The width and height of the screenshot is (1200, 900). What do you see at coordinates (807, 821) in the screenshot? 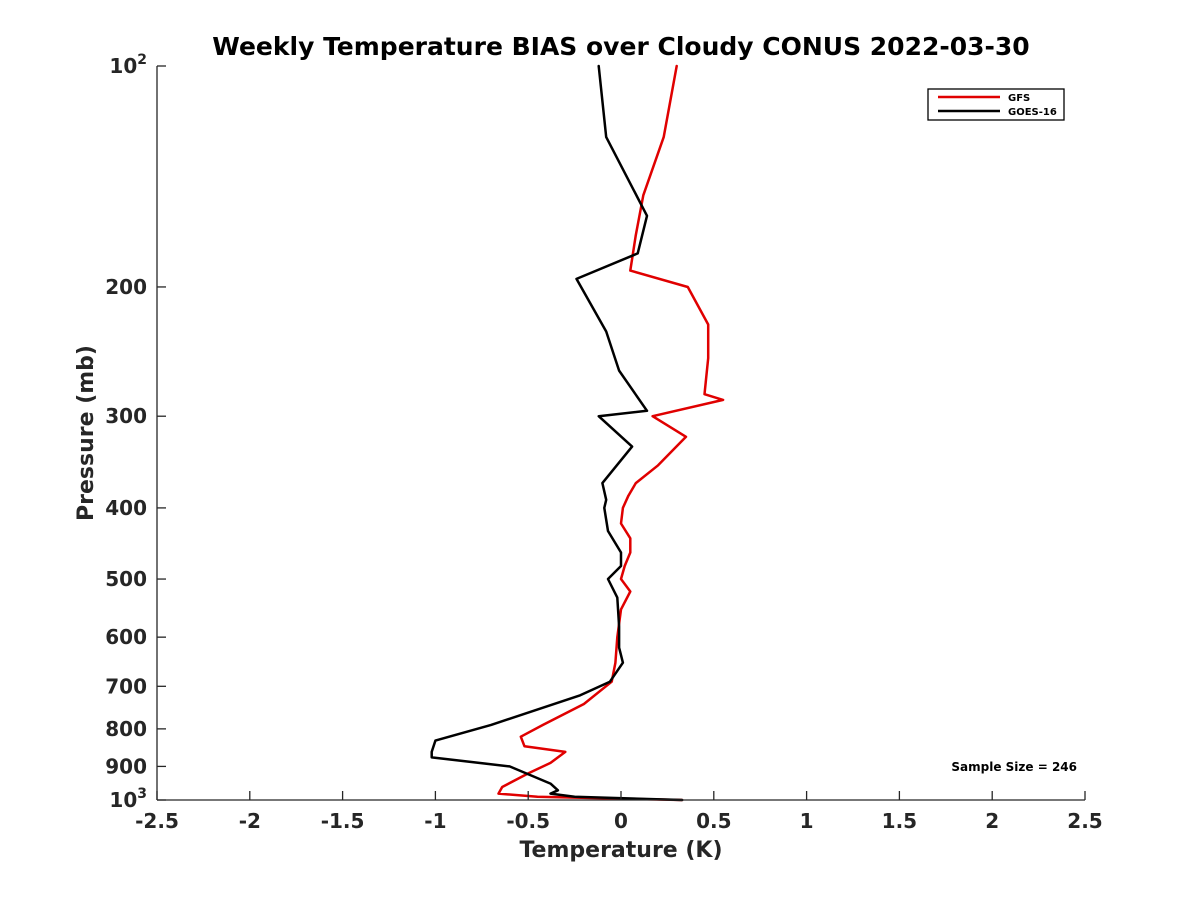
I see `x-tick-label: 1` at bounding box center [807, 821].